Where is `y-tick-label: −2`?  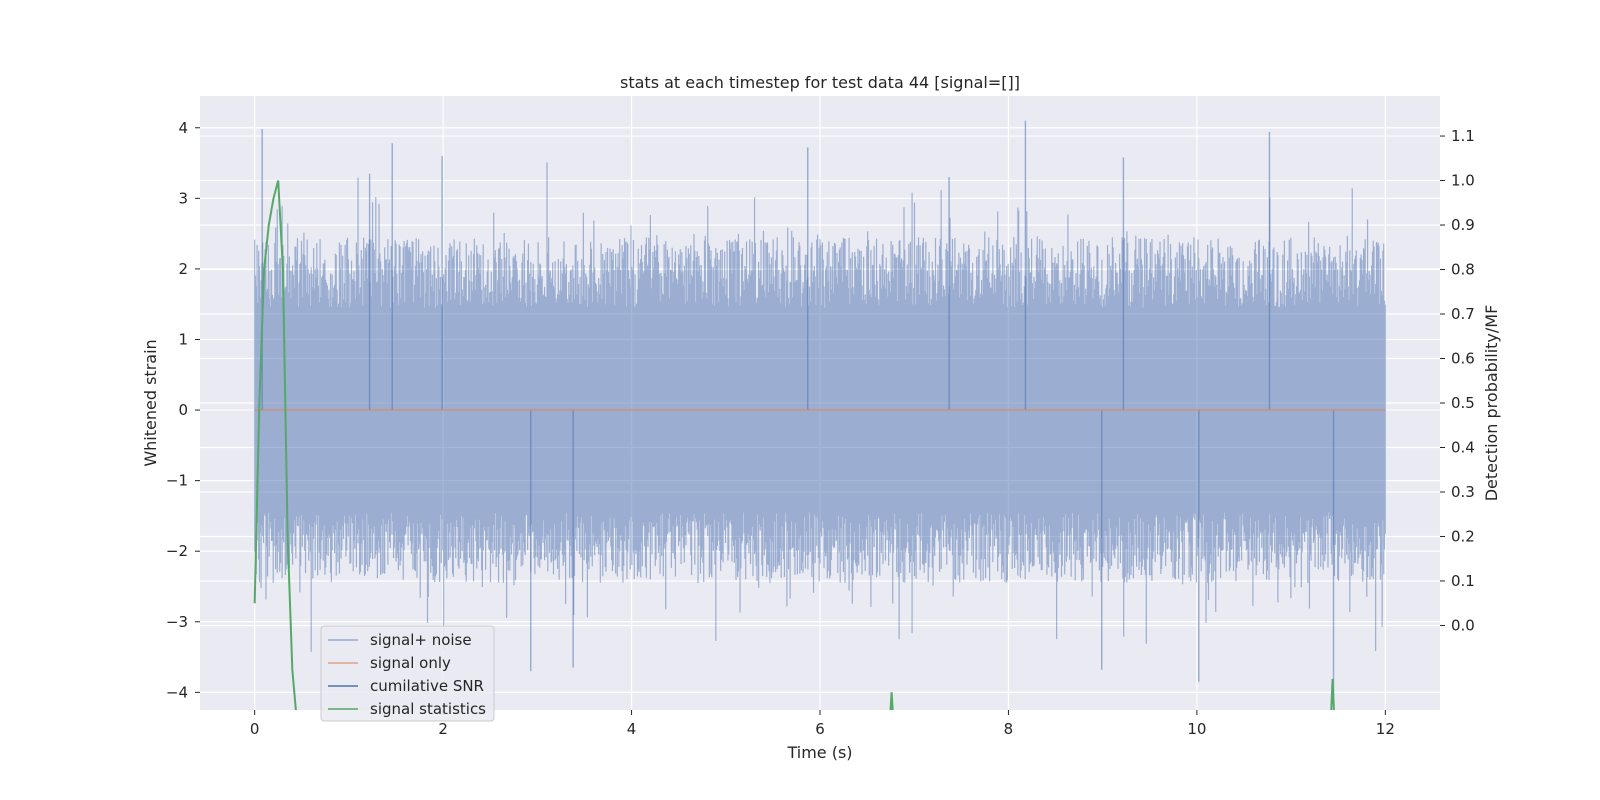 y-tick-label: −2 is located at coordinates (177, 551).